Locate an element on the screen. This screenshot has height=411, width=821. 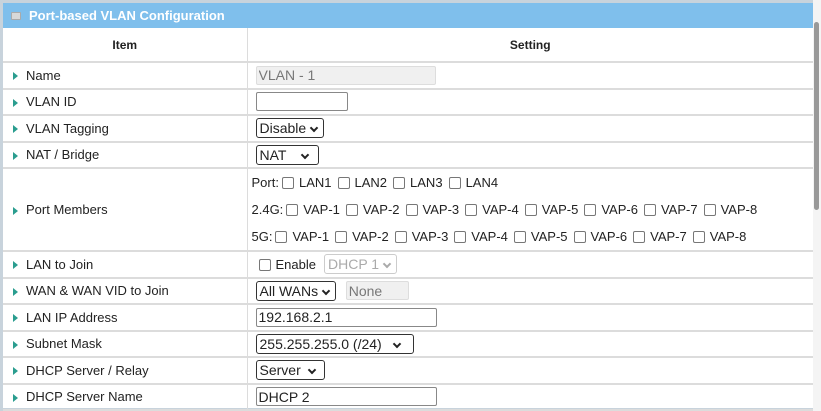
port-option-label: VAP-5 is located at coordinates (549, 236).